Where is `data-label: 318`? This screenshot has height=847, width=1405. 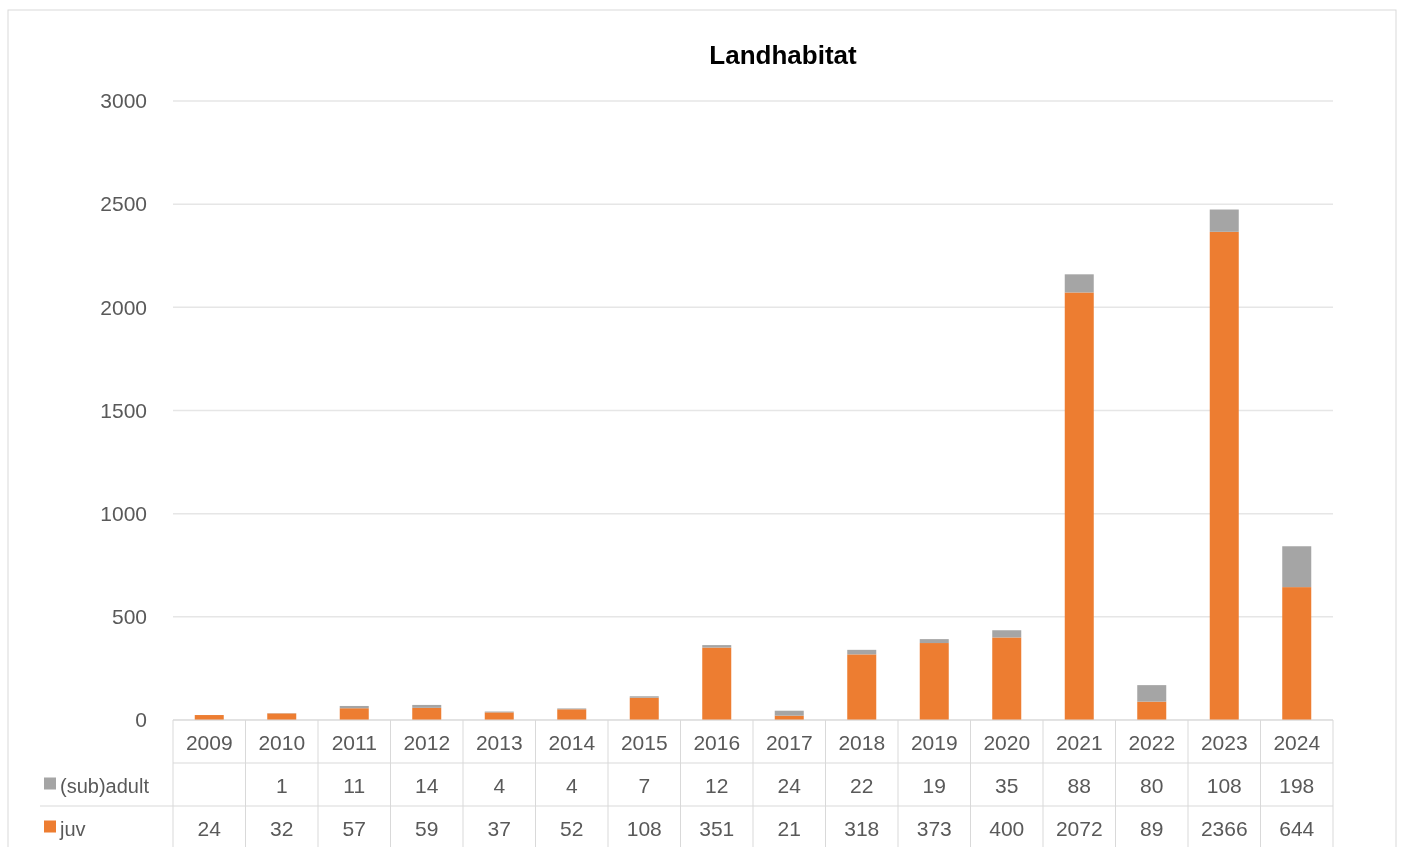
data-label: 318 is located at coordinates (862, 828).